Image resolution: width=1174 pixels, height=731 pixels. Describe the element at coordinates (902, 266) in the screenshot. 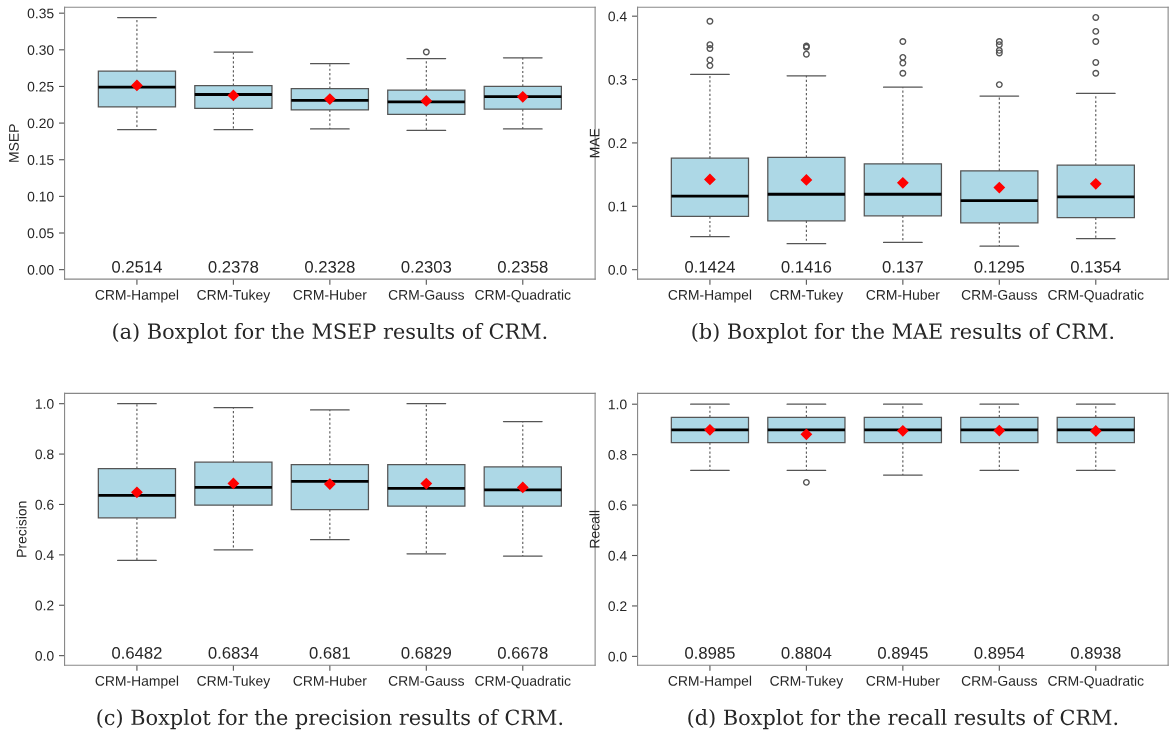

I see `annotation: 0.137` at that location.